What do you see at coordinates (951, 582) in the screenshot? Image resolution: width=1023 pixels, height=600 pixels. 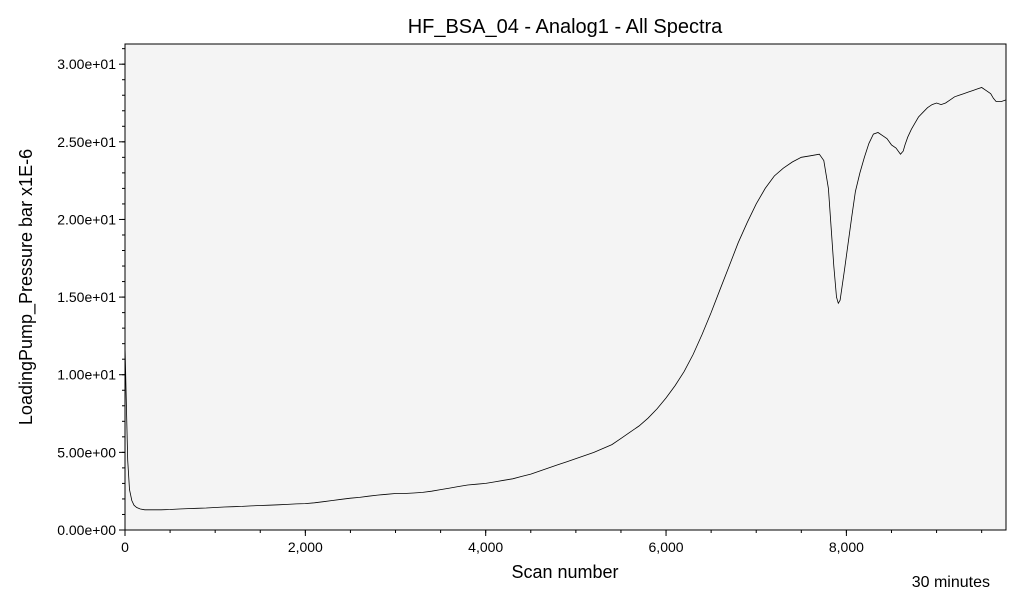 I see `duration-label: 30 minutes` at bounding box center [951, 582].